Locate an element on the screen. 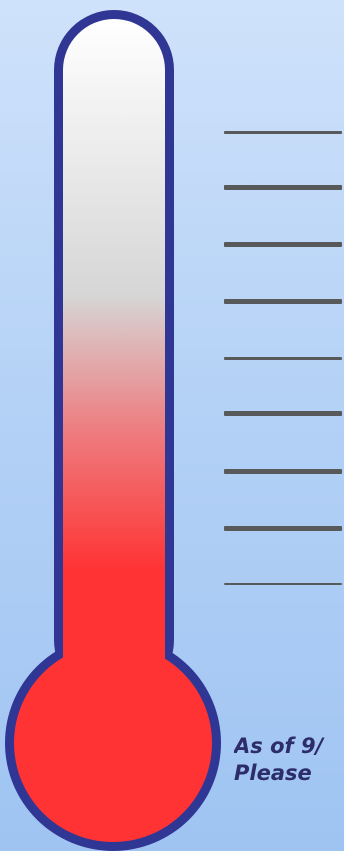 The image size is (344, 851). thermometer-bulb is located at coordinates (113, 743).